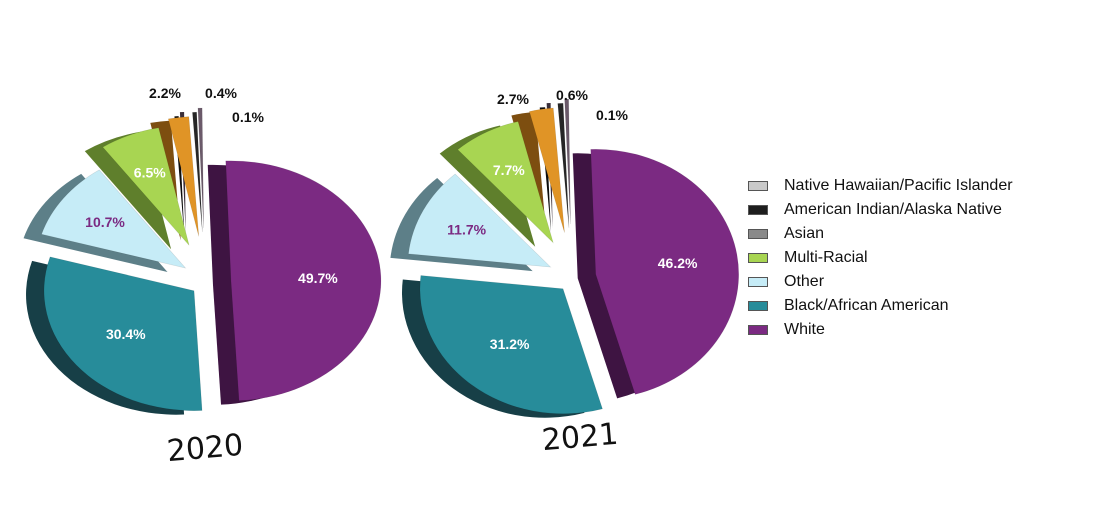 The image size is (1100, 511). Describe the element at coordinates (150, 173) in the screenshot. I see `data-label-multi-racial: 6.5%` at that location.